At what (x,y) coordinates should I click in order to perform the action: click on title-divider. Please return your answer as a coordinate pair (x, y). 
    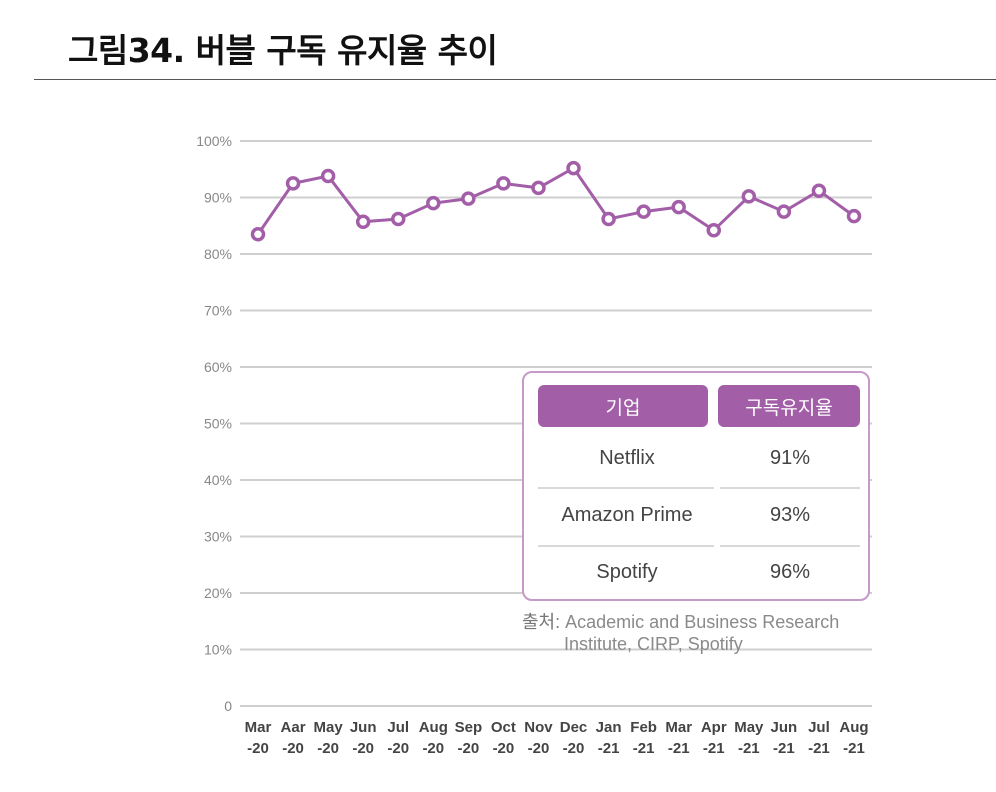
    Looking at the image, I should click on (515, 79).